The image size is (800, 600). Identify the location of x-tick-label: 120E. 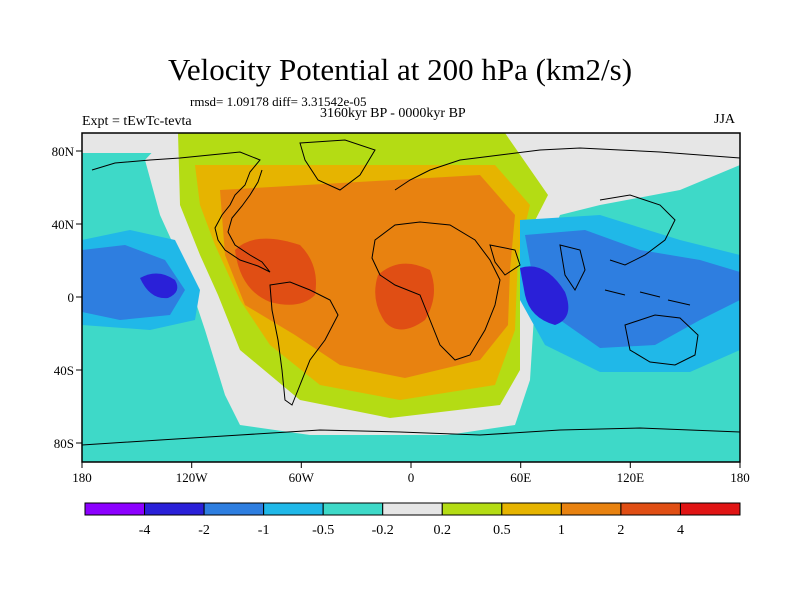
(631, 477).